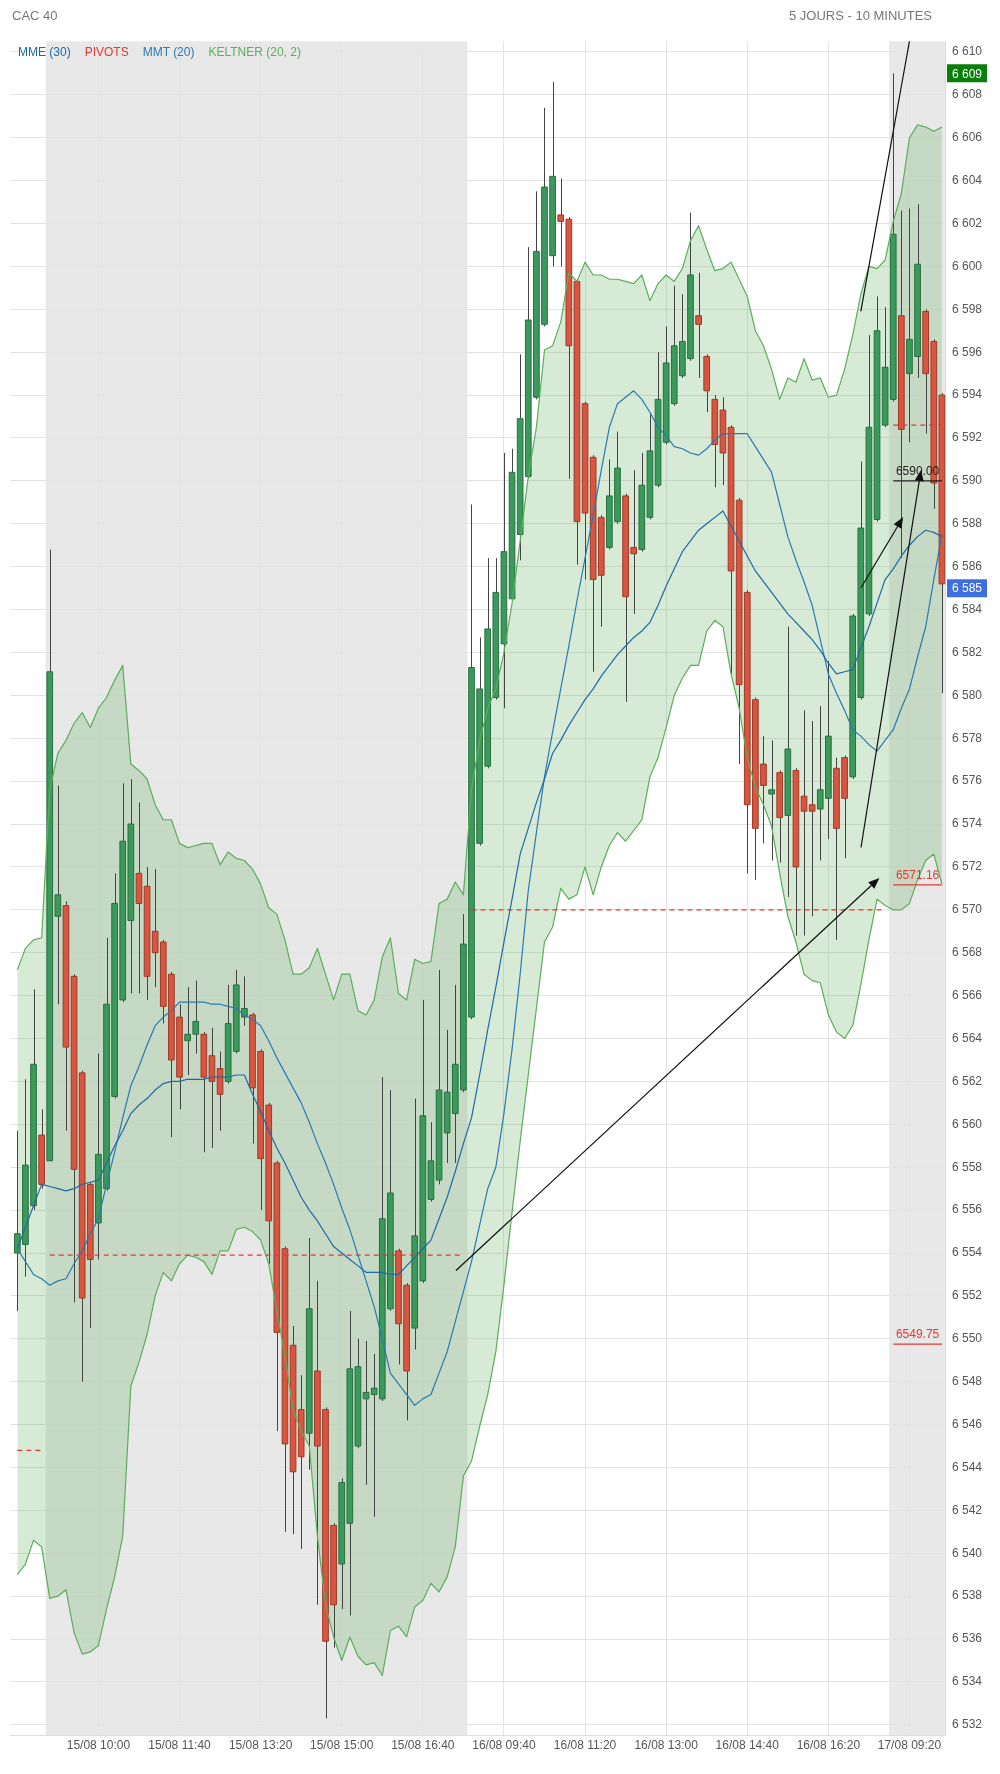 The width and height of the screenshot is (1000, 1774). What do you see at coordinates (260, 1745) in the screenshot?
I see `x-tick-label: 15/08 13:20` at bounding box center [260, 1745].